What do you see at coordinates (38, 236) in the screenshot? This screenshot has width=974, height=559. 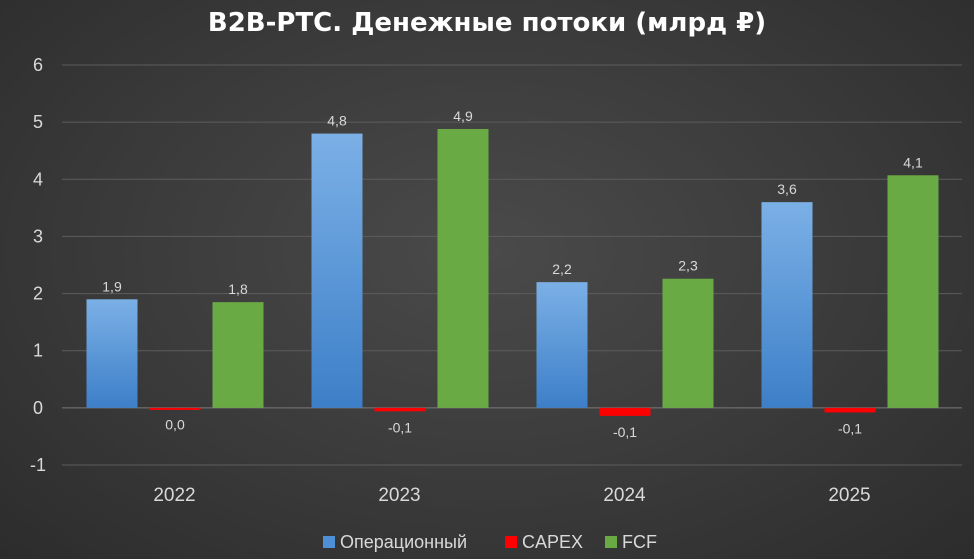 I see `y-tick-label: 3` at bounding box center [38, 236].